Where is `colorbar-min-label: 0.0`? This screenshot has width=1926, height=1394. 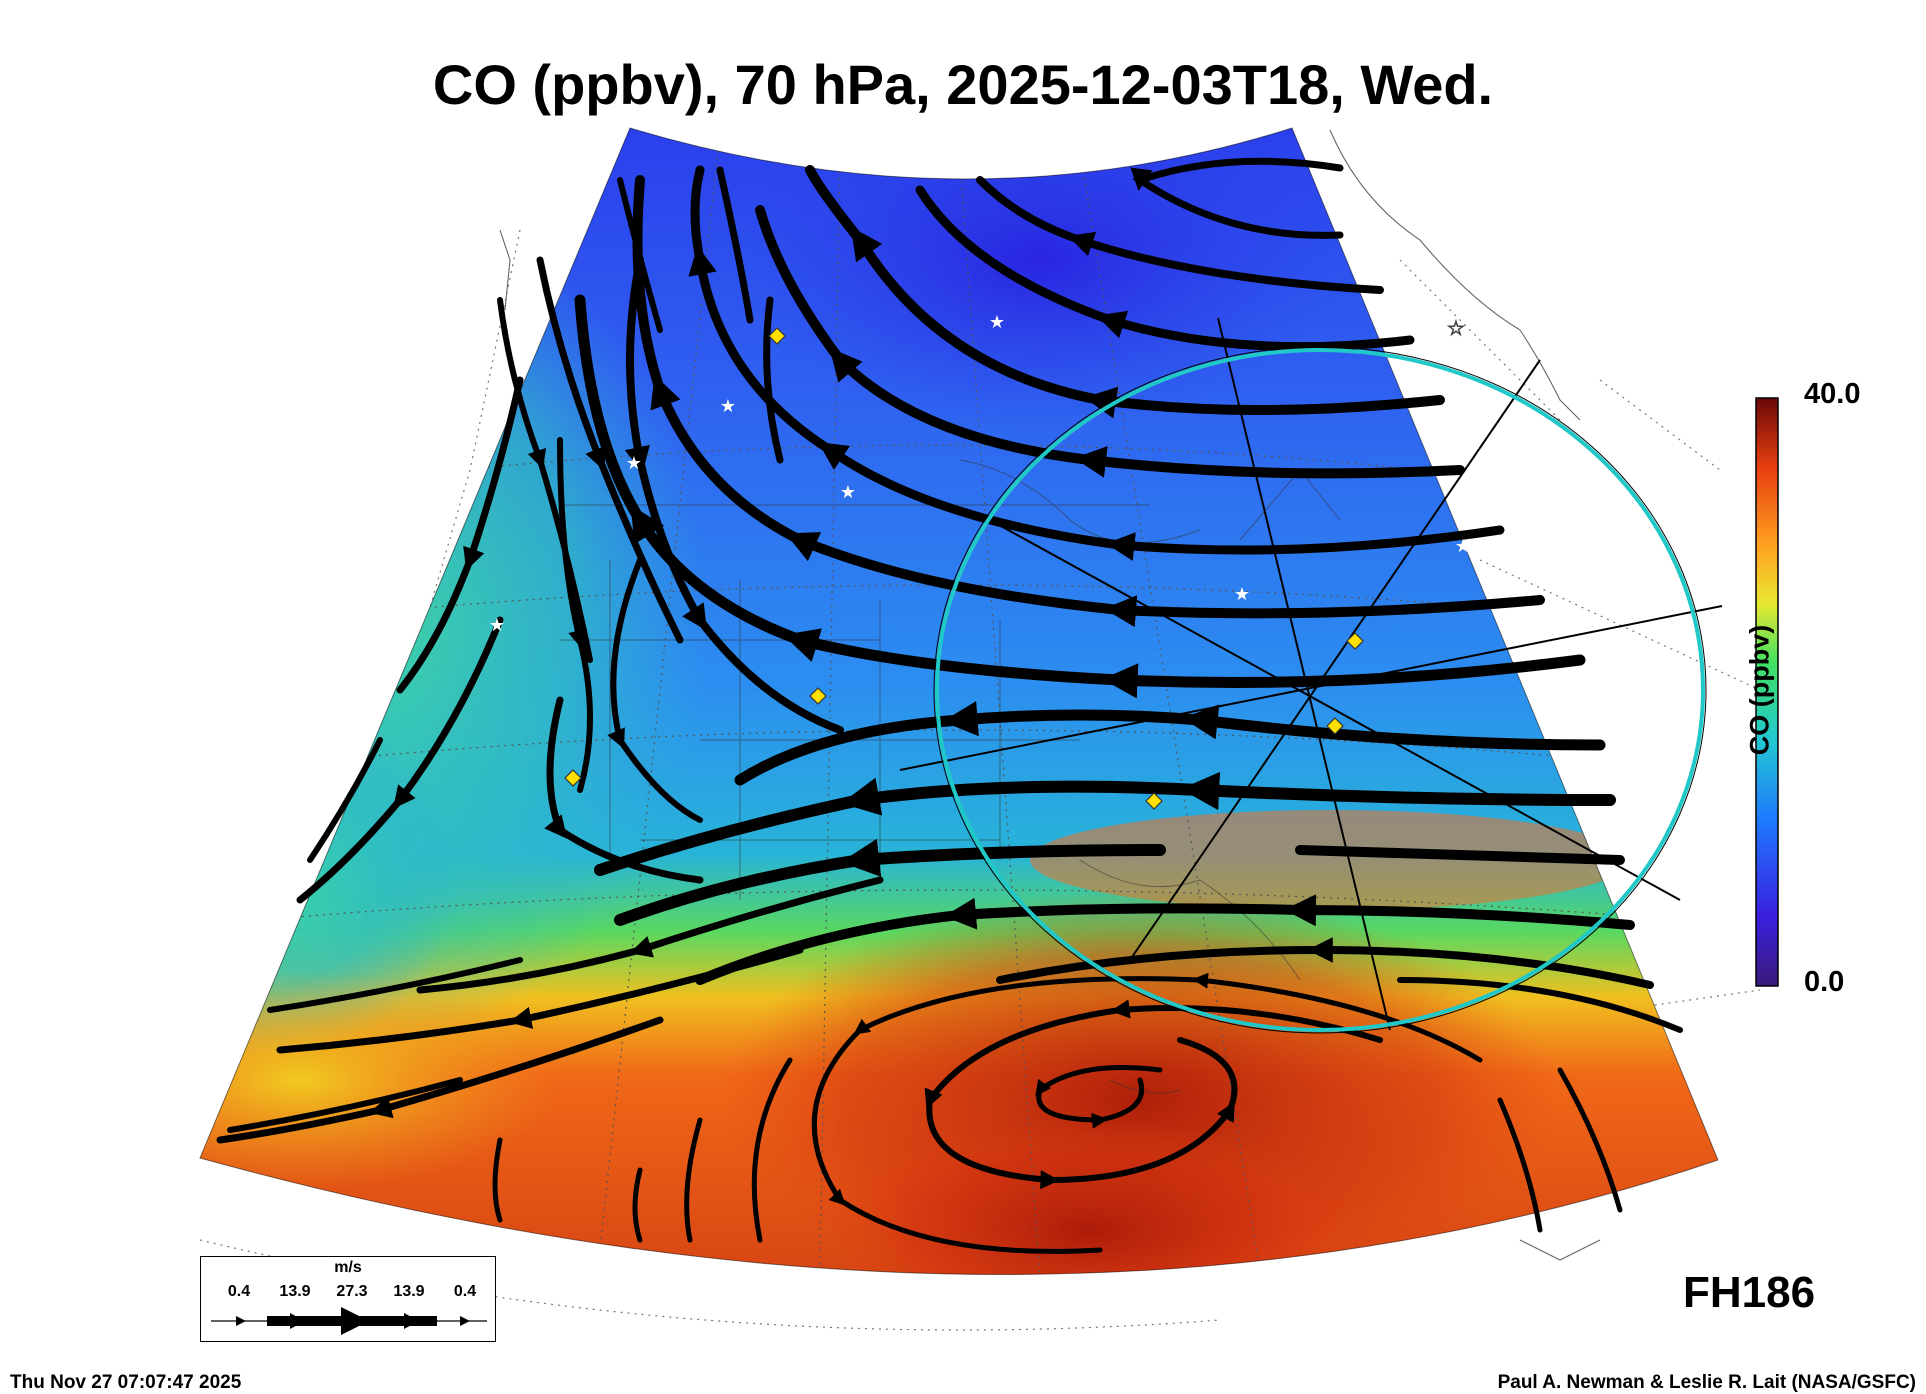 colorbar-min-label: 0.0 is located at coordinates (1824, 982).